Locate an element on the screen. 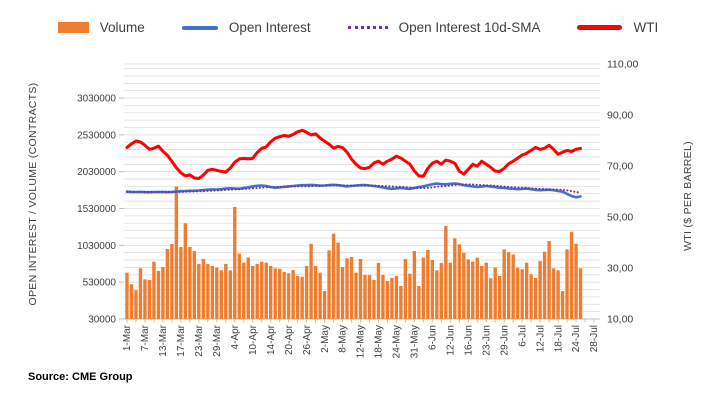 This screenshot has width=716, height=409. x-axis-tick-label: 18-Jul is located at coordinates (558, 338).